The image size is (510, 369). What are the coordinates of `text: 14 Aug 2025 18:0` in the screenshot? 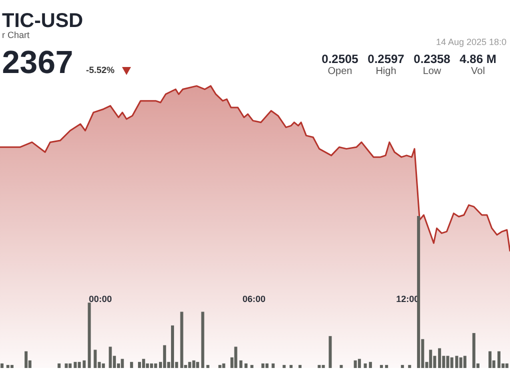 It's located at (471, 42).